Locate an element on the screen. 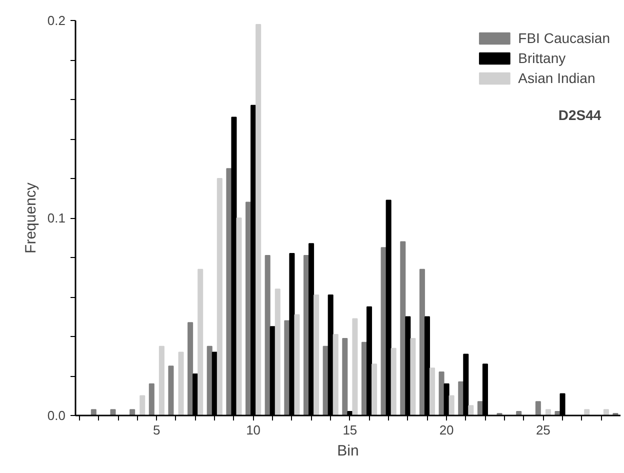 This screenshot has width=624, height=473. x-tick-label: 20 is located at coordinates (446, 430).